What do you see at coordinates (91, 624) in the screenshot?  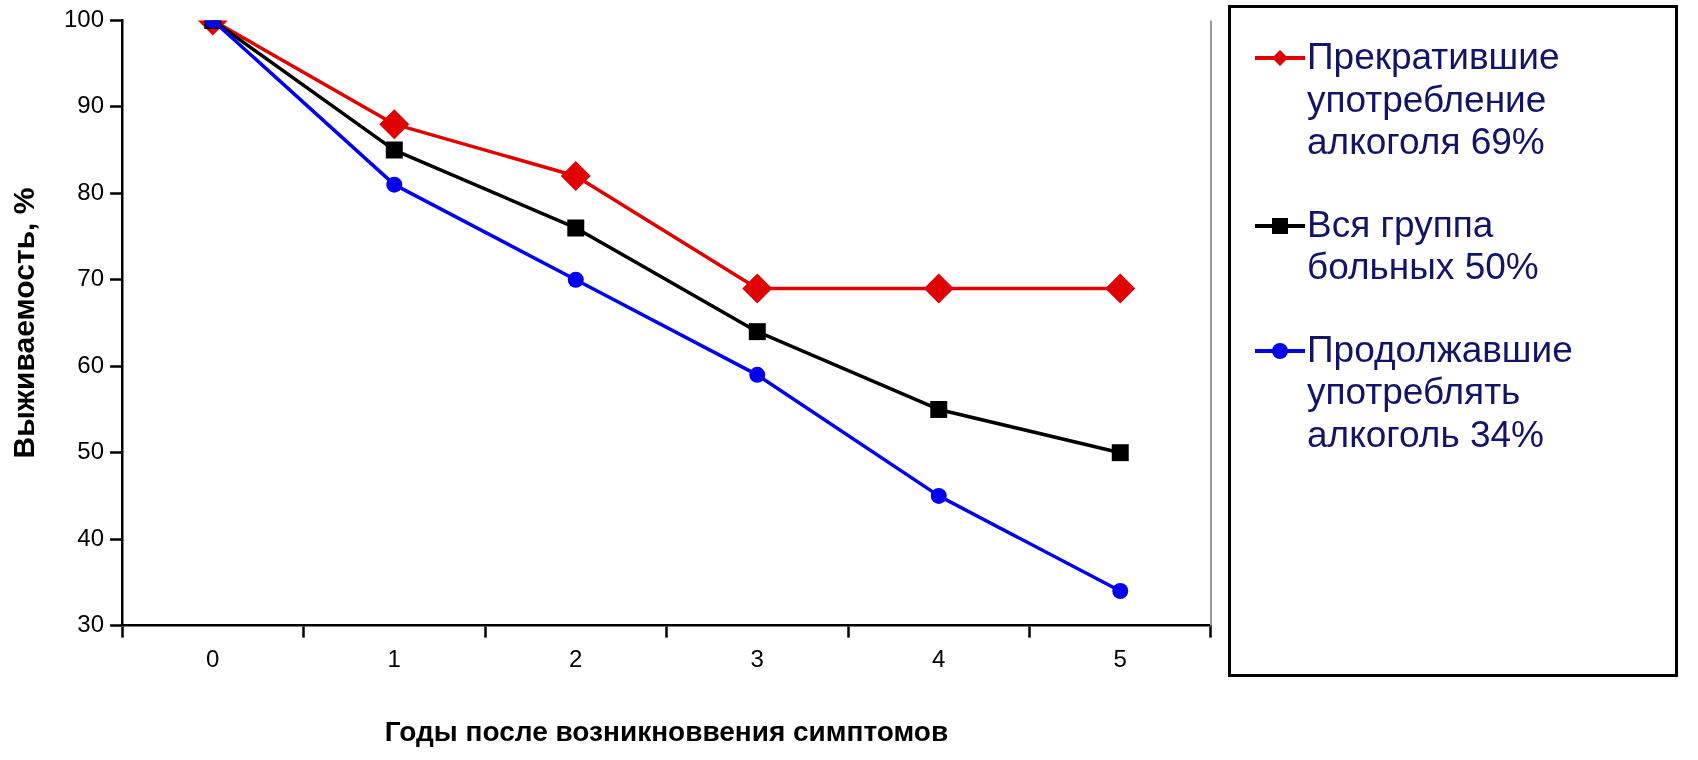 I see `y-tick-label: 30` at bounding box center [91, 624].